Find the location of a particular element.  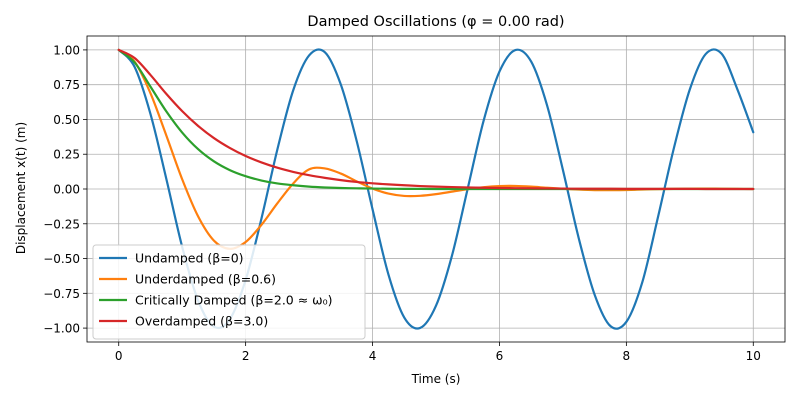

x-tick-label: 0 is located at coordinates (119, 356).